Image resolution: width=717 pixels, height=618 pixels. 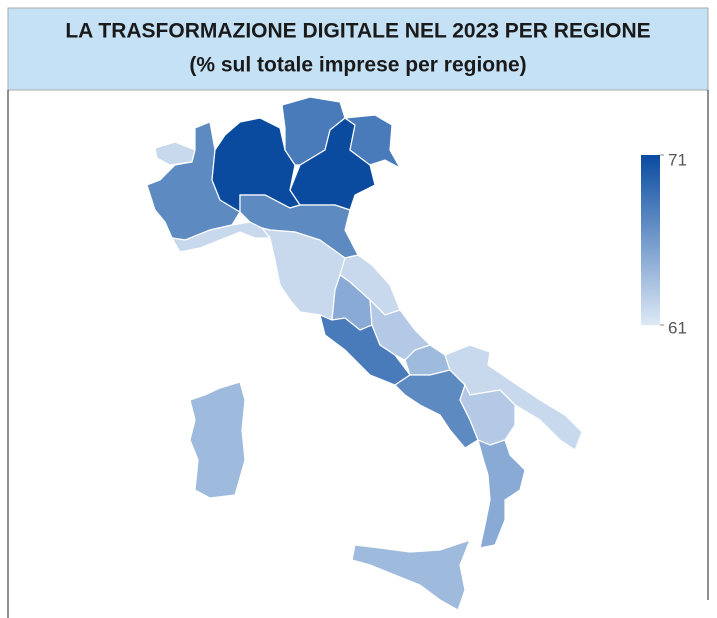 I want to click on colorbar-tick-label: 71, so click(x=677, y=159).